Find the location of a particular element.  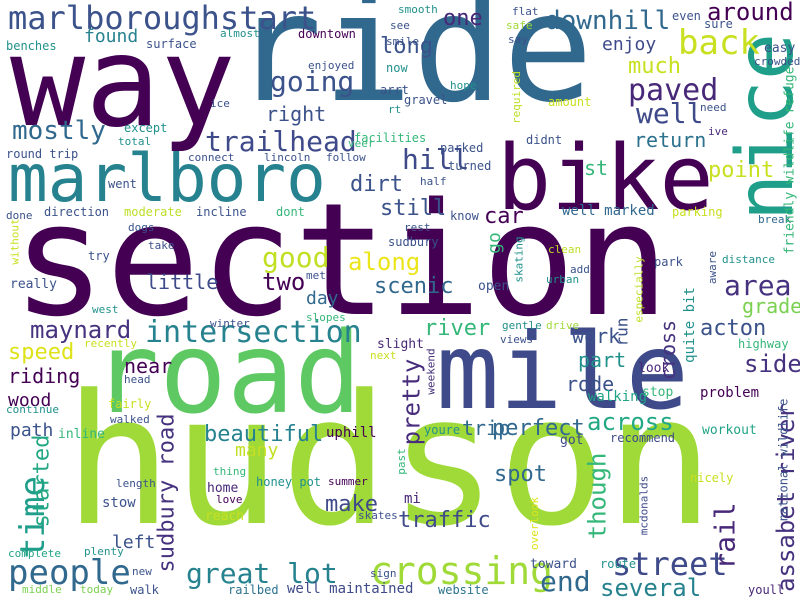

word-say: say is located at coordinates (518, 39).